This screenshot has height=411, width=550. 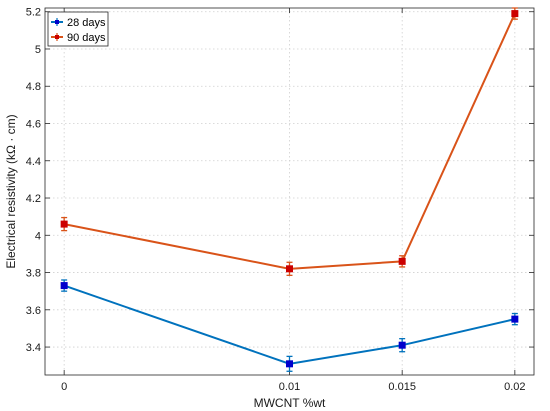 I want to click on x-tick-label: 0.02, so click(x=514, y=387).